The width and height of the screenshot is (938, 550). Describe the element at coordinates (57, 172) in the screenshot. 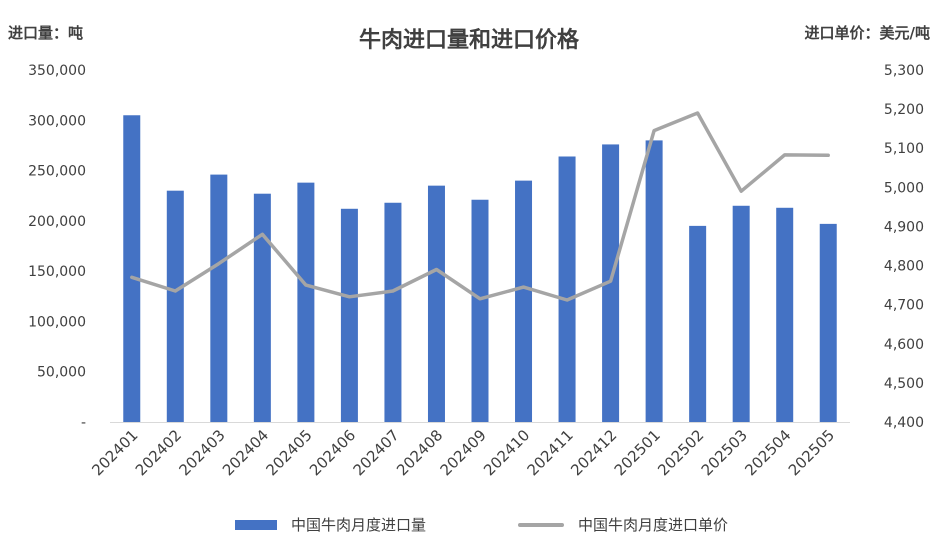

I see `y-left-tick-label: 250,000` at that location.